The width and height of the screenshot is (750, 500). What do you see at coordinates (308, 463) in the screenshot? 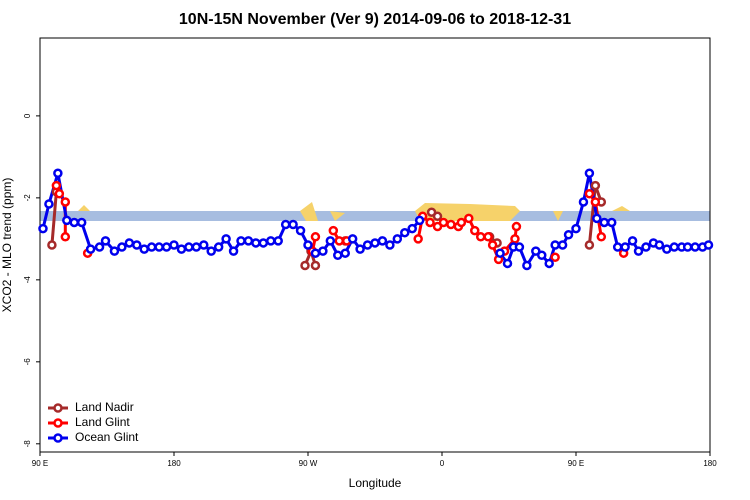
I see `x-tick-label: 90 W` at bounding box center [308, 463].